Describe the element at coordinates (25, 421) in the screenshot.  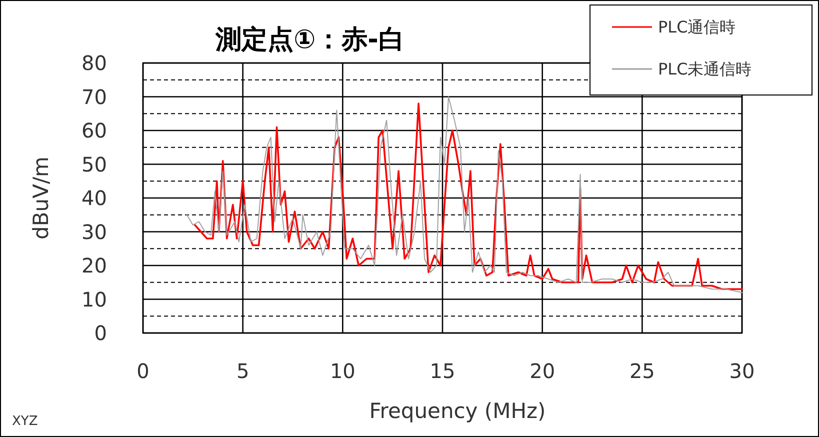
I see `text: XYZ` at that location.